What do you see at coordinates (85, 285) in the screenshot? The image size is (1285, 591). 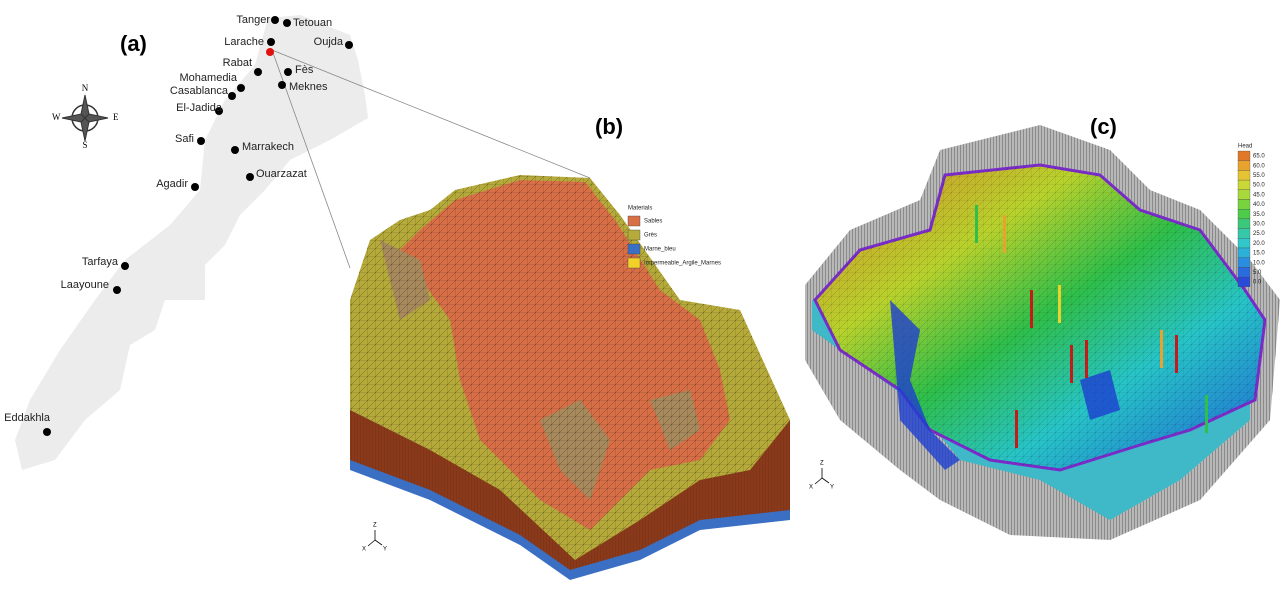 I see `city-label: Laayoune` at bounding box center [85, 285].